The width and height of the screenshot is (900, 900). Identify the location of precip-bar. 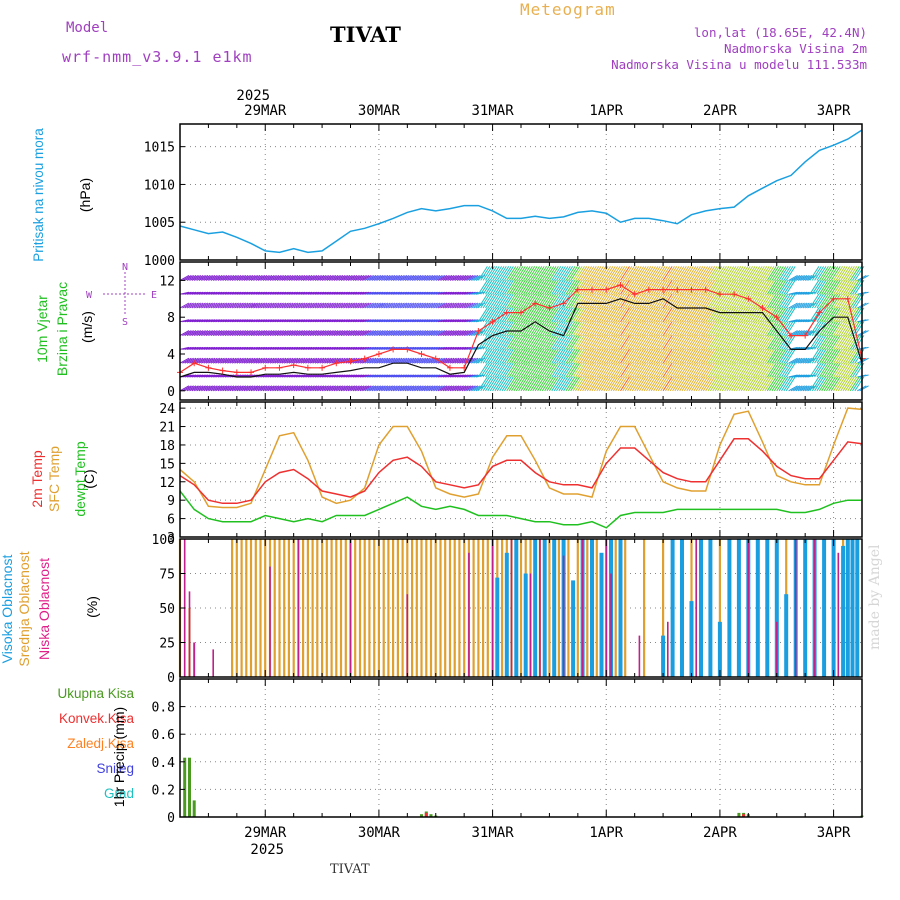
(194, 808).